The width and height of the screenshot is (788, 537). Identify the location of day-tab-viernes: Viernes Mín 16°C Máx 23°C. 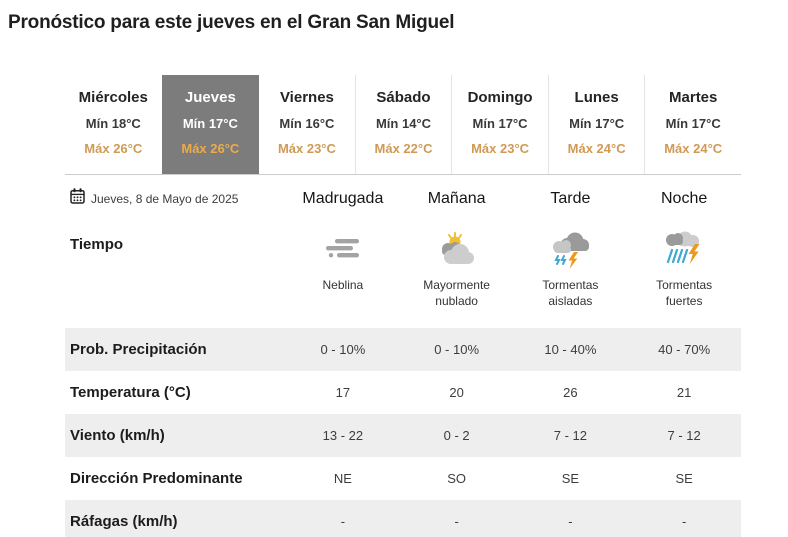
(306, 124).